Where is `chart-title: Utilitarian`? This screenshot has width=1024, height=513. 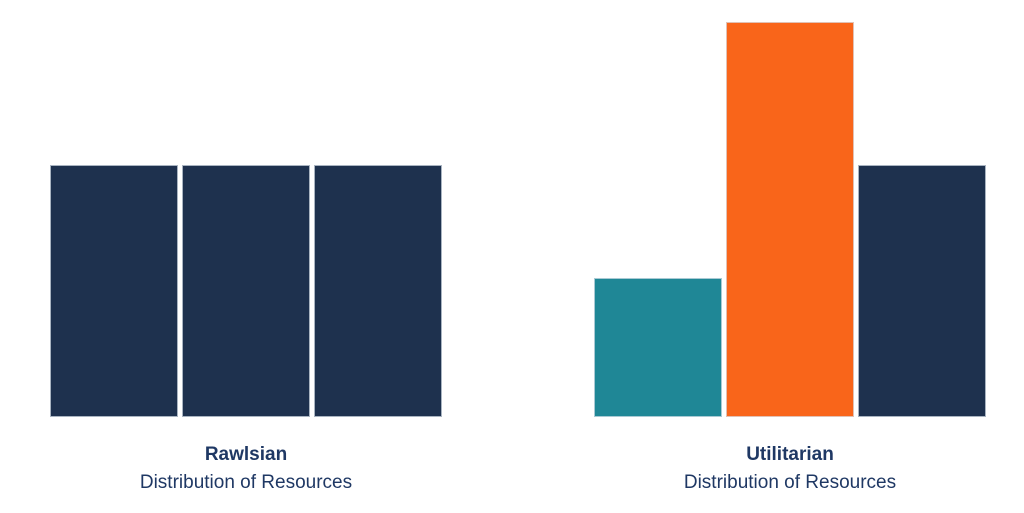
chart-title: Utilitarian is located at coordinates (790, 454).